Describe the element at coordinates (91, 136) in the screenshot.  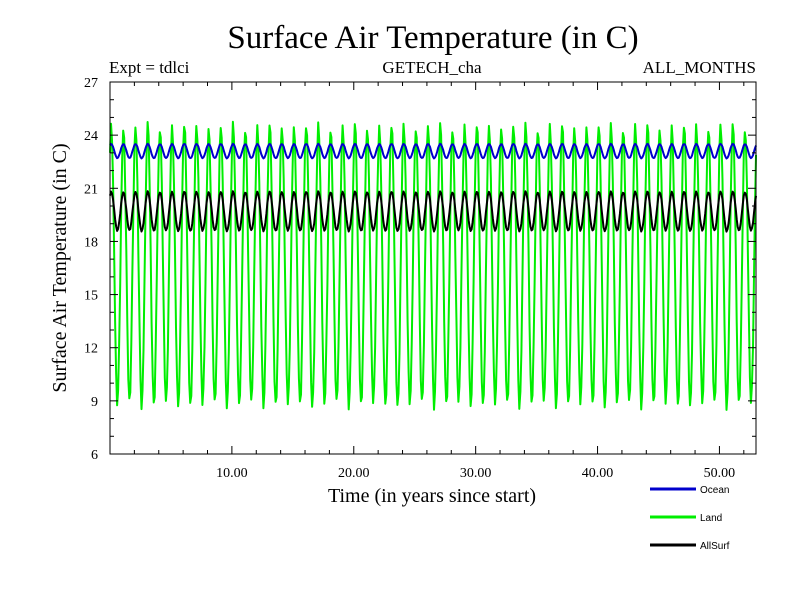
I see `y-tick-label: 24` at that location.